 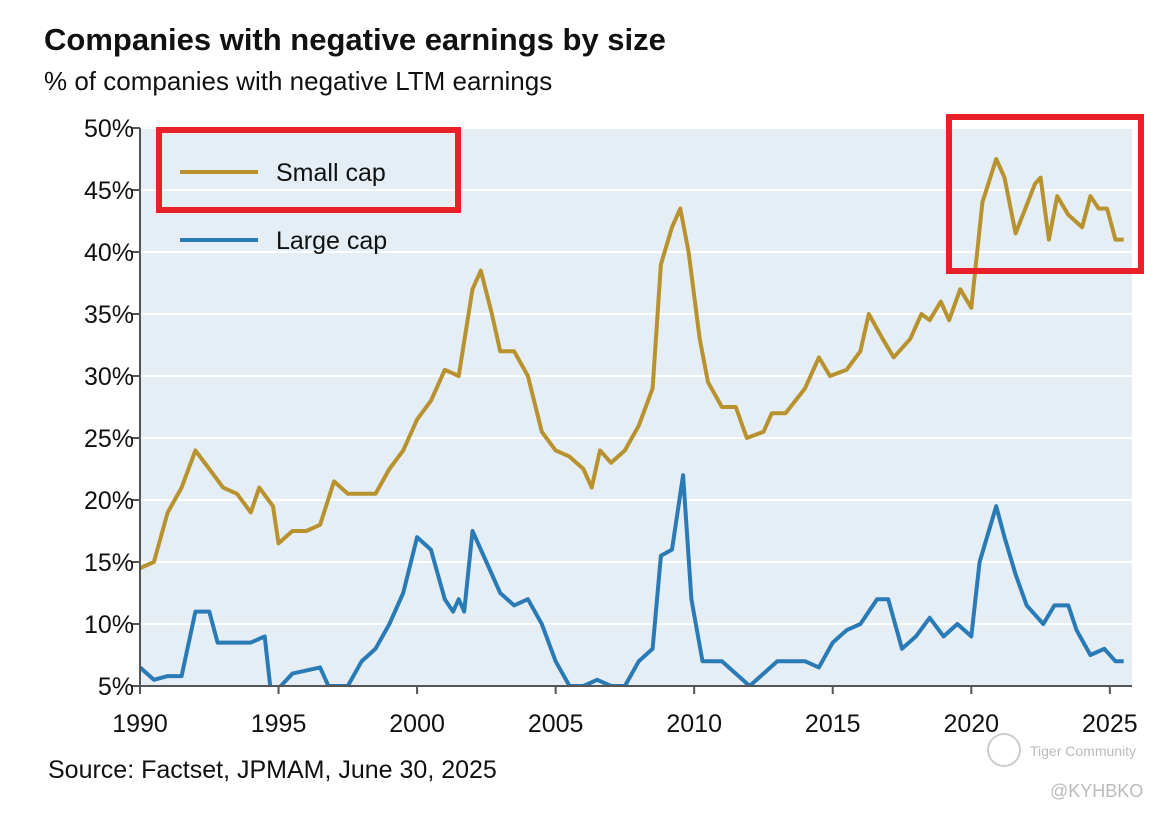 What do you see at coordinates (109, 377) in the screenshot?
I see `y-tick-label: 30%` at bounding box center [109, 377].